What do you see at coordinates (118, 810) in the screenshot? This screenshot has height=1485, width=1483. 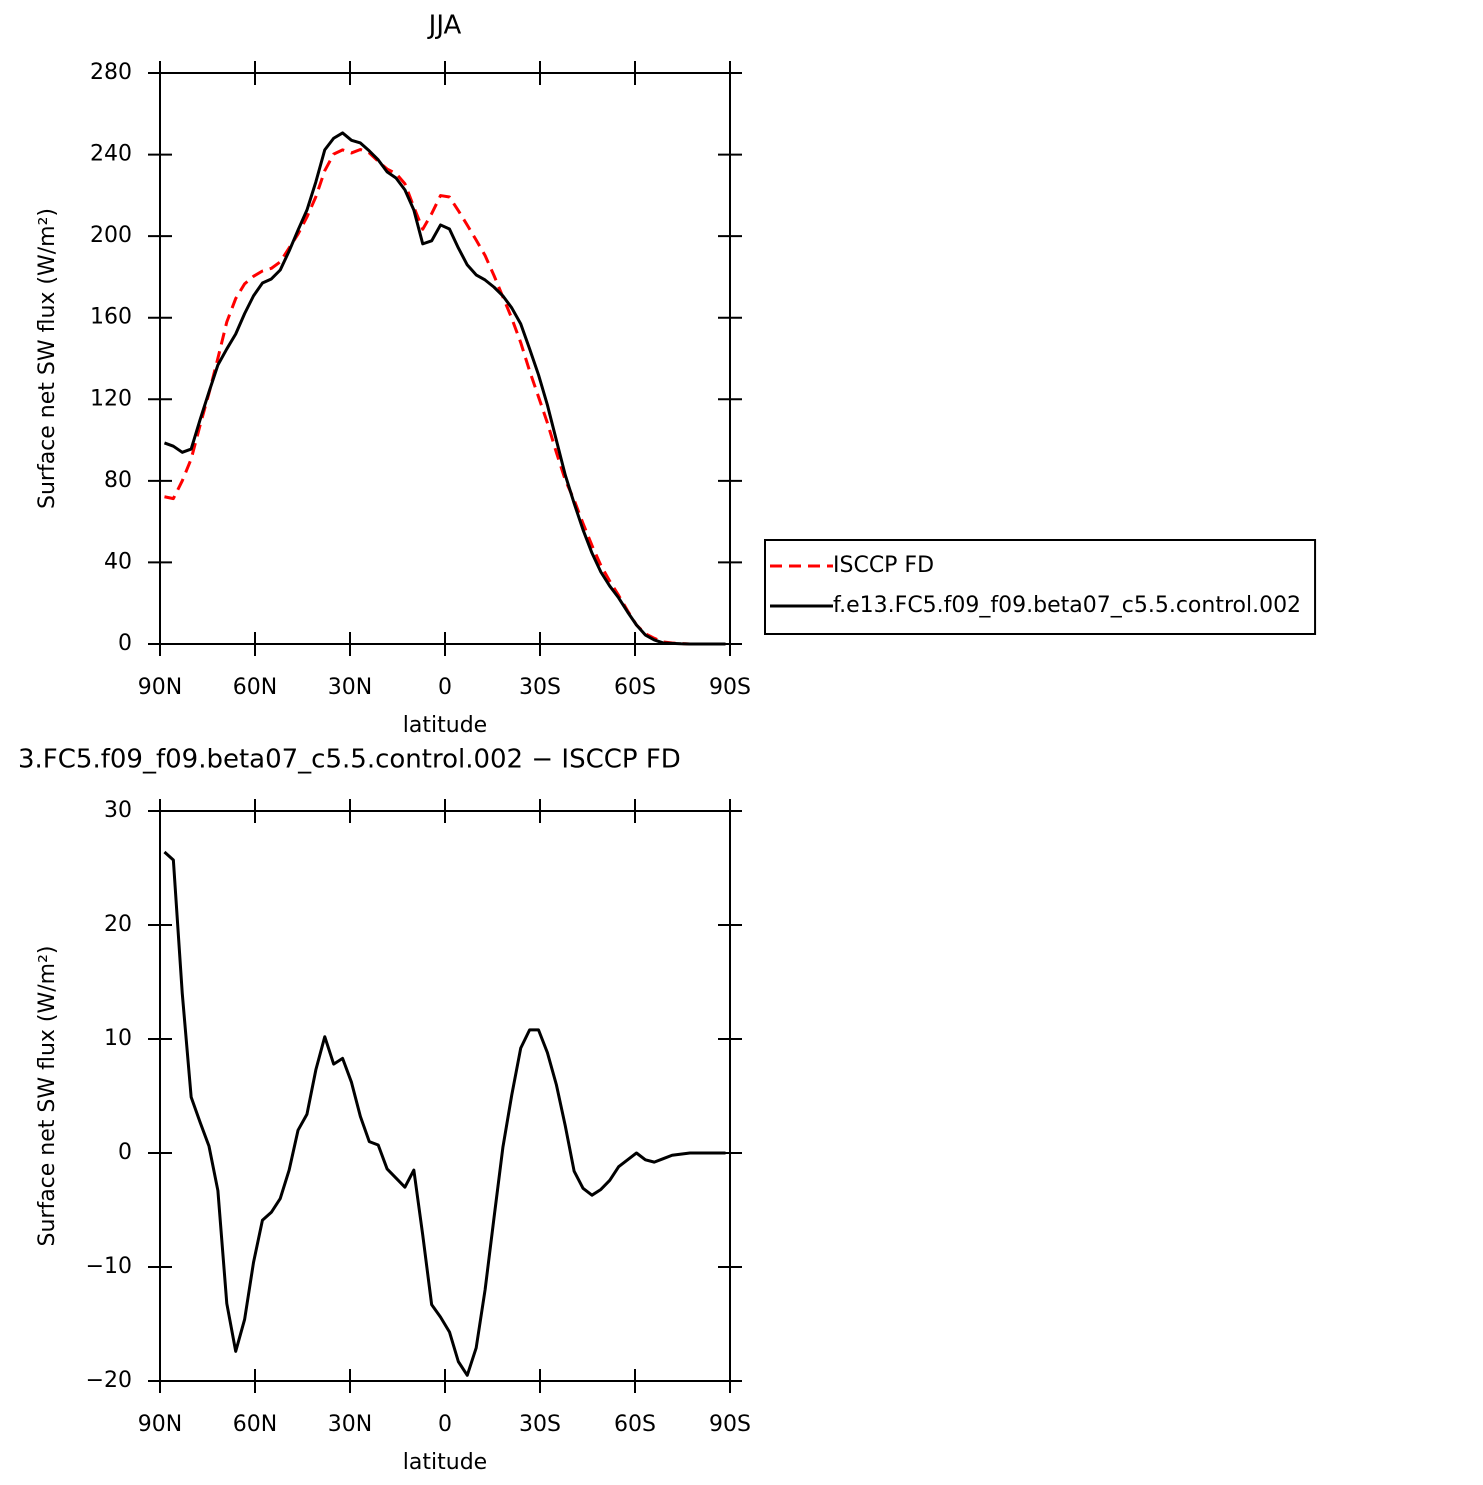 I see `y-tick-label: 30` at bounding box center [118, 810].